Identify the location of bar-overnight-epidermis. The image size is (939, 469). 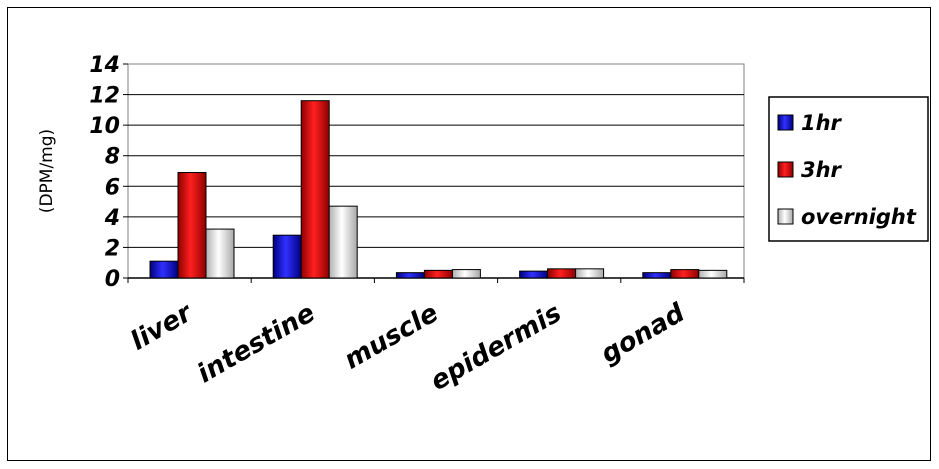
(590, 273).